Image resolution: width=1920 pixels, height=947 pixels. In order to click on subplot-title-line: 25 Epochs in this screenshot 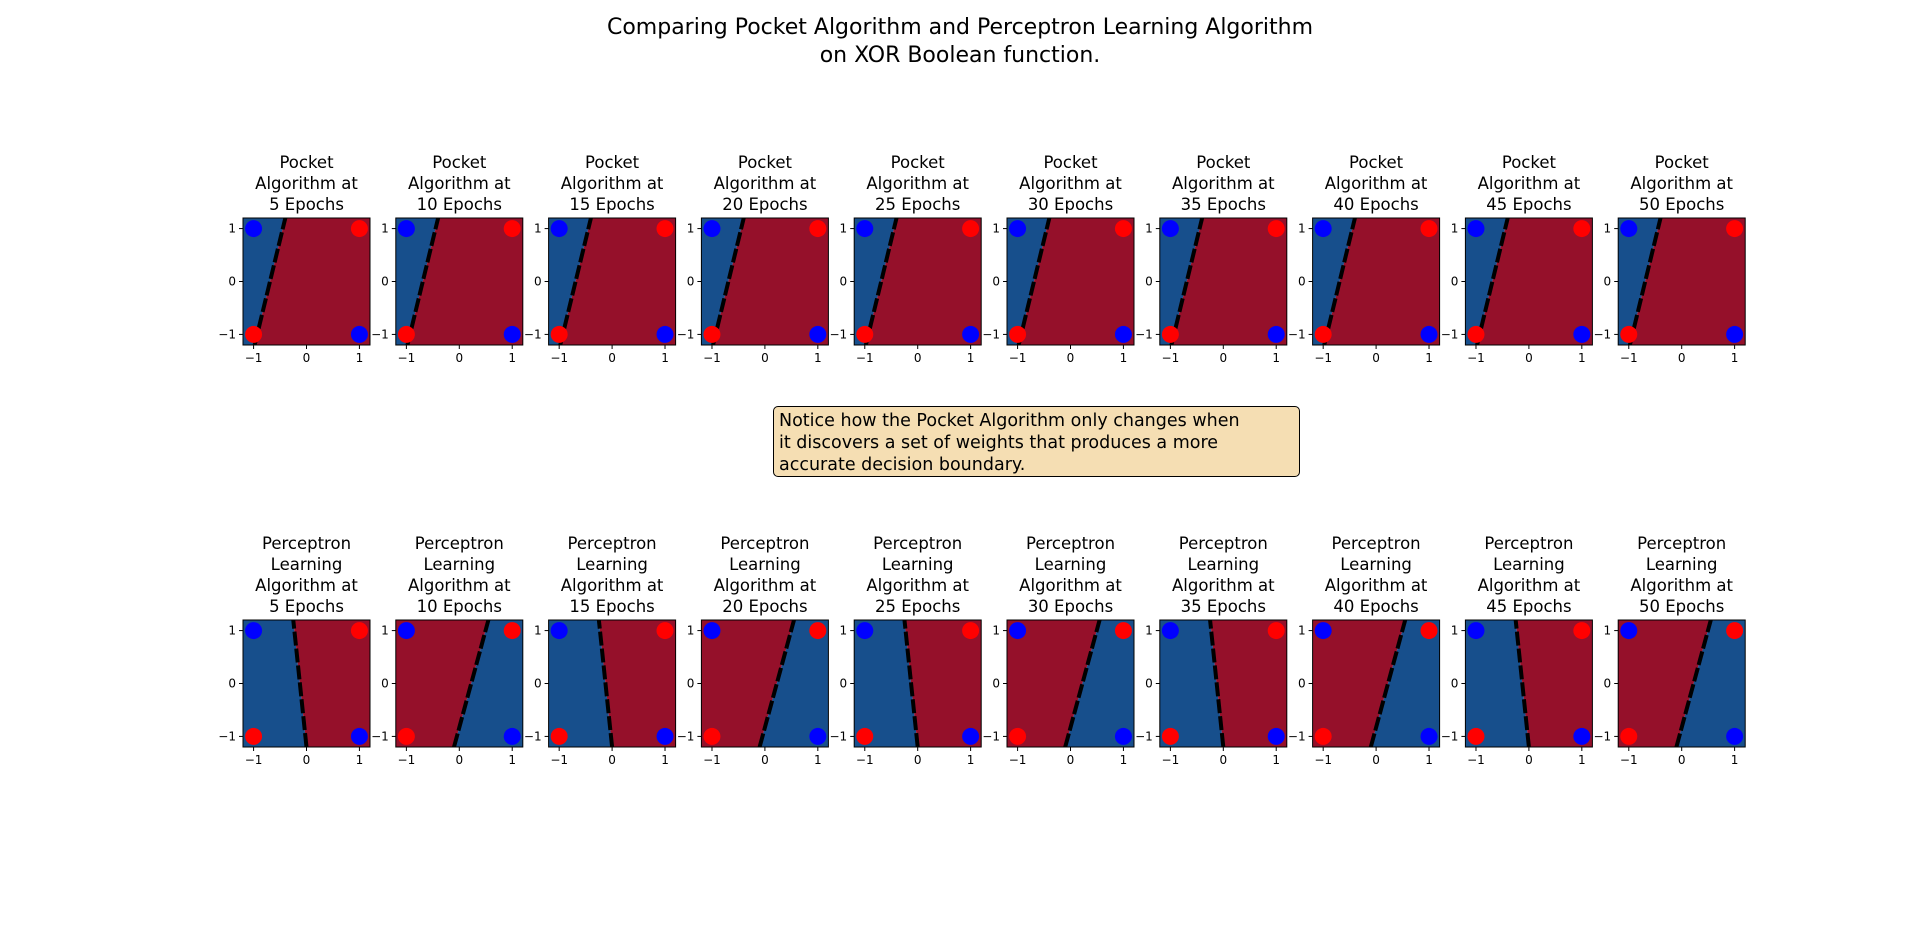, I will do `click(917, 606)`.